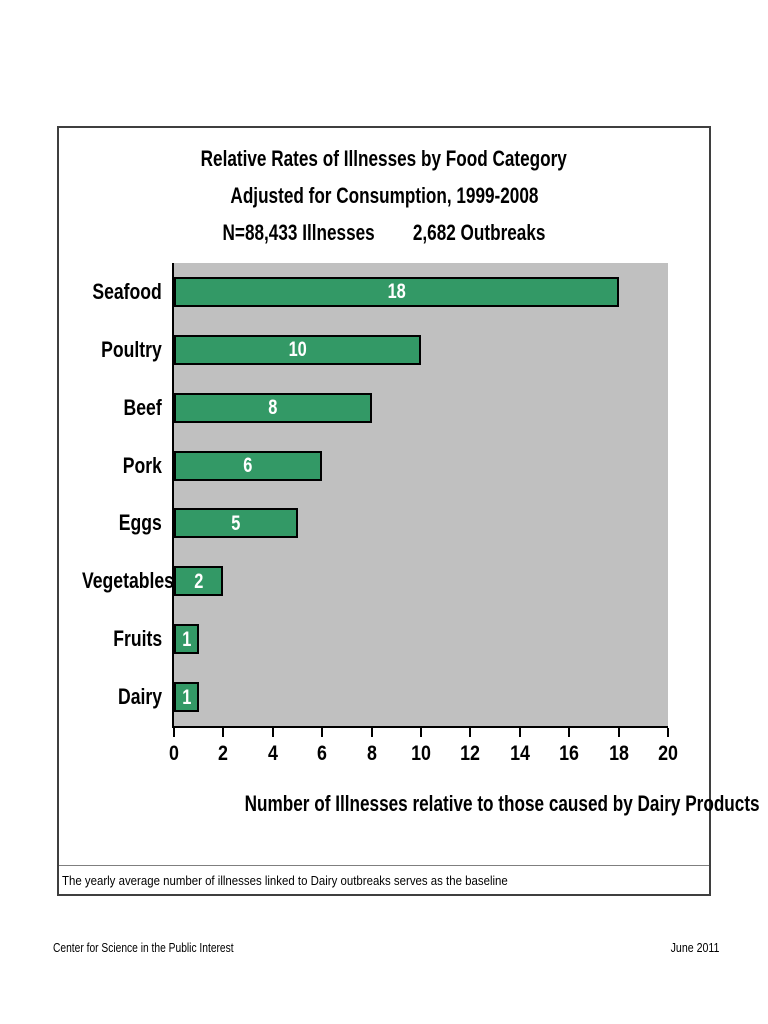  What do you see at coordinates (363, 581) in the screenshot?
I see `bar-row: Vegetables 2` at bounding box center [363, 581].